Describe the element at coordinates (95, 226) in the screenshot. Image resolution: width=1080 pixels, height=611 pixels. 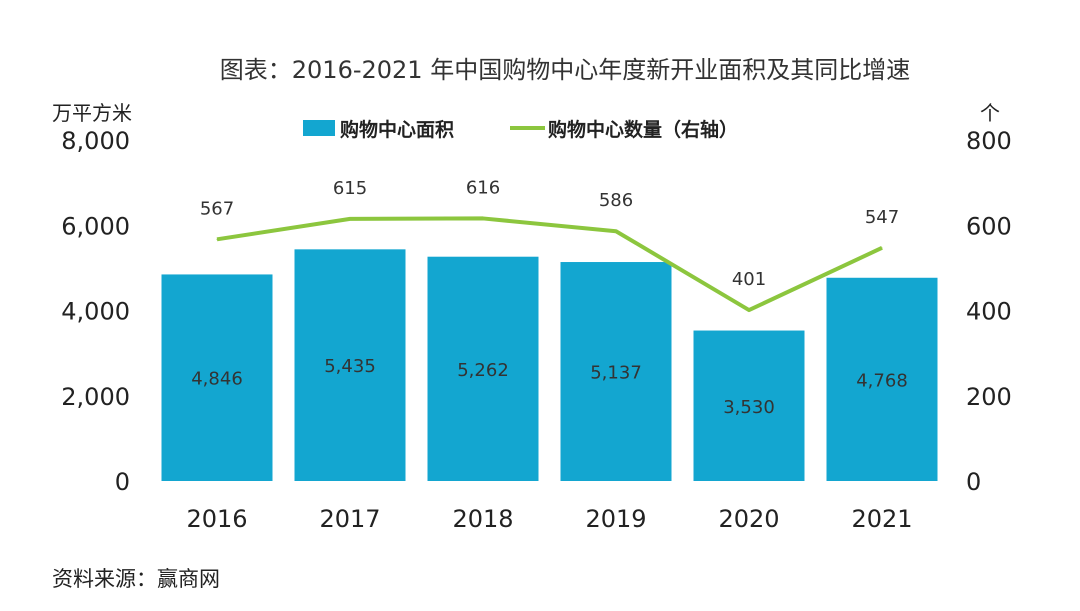
I see `left-axis-tick: 6,000` at that location.